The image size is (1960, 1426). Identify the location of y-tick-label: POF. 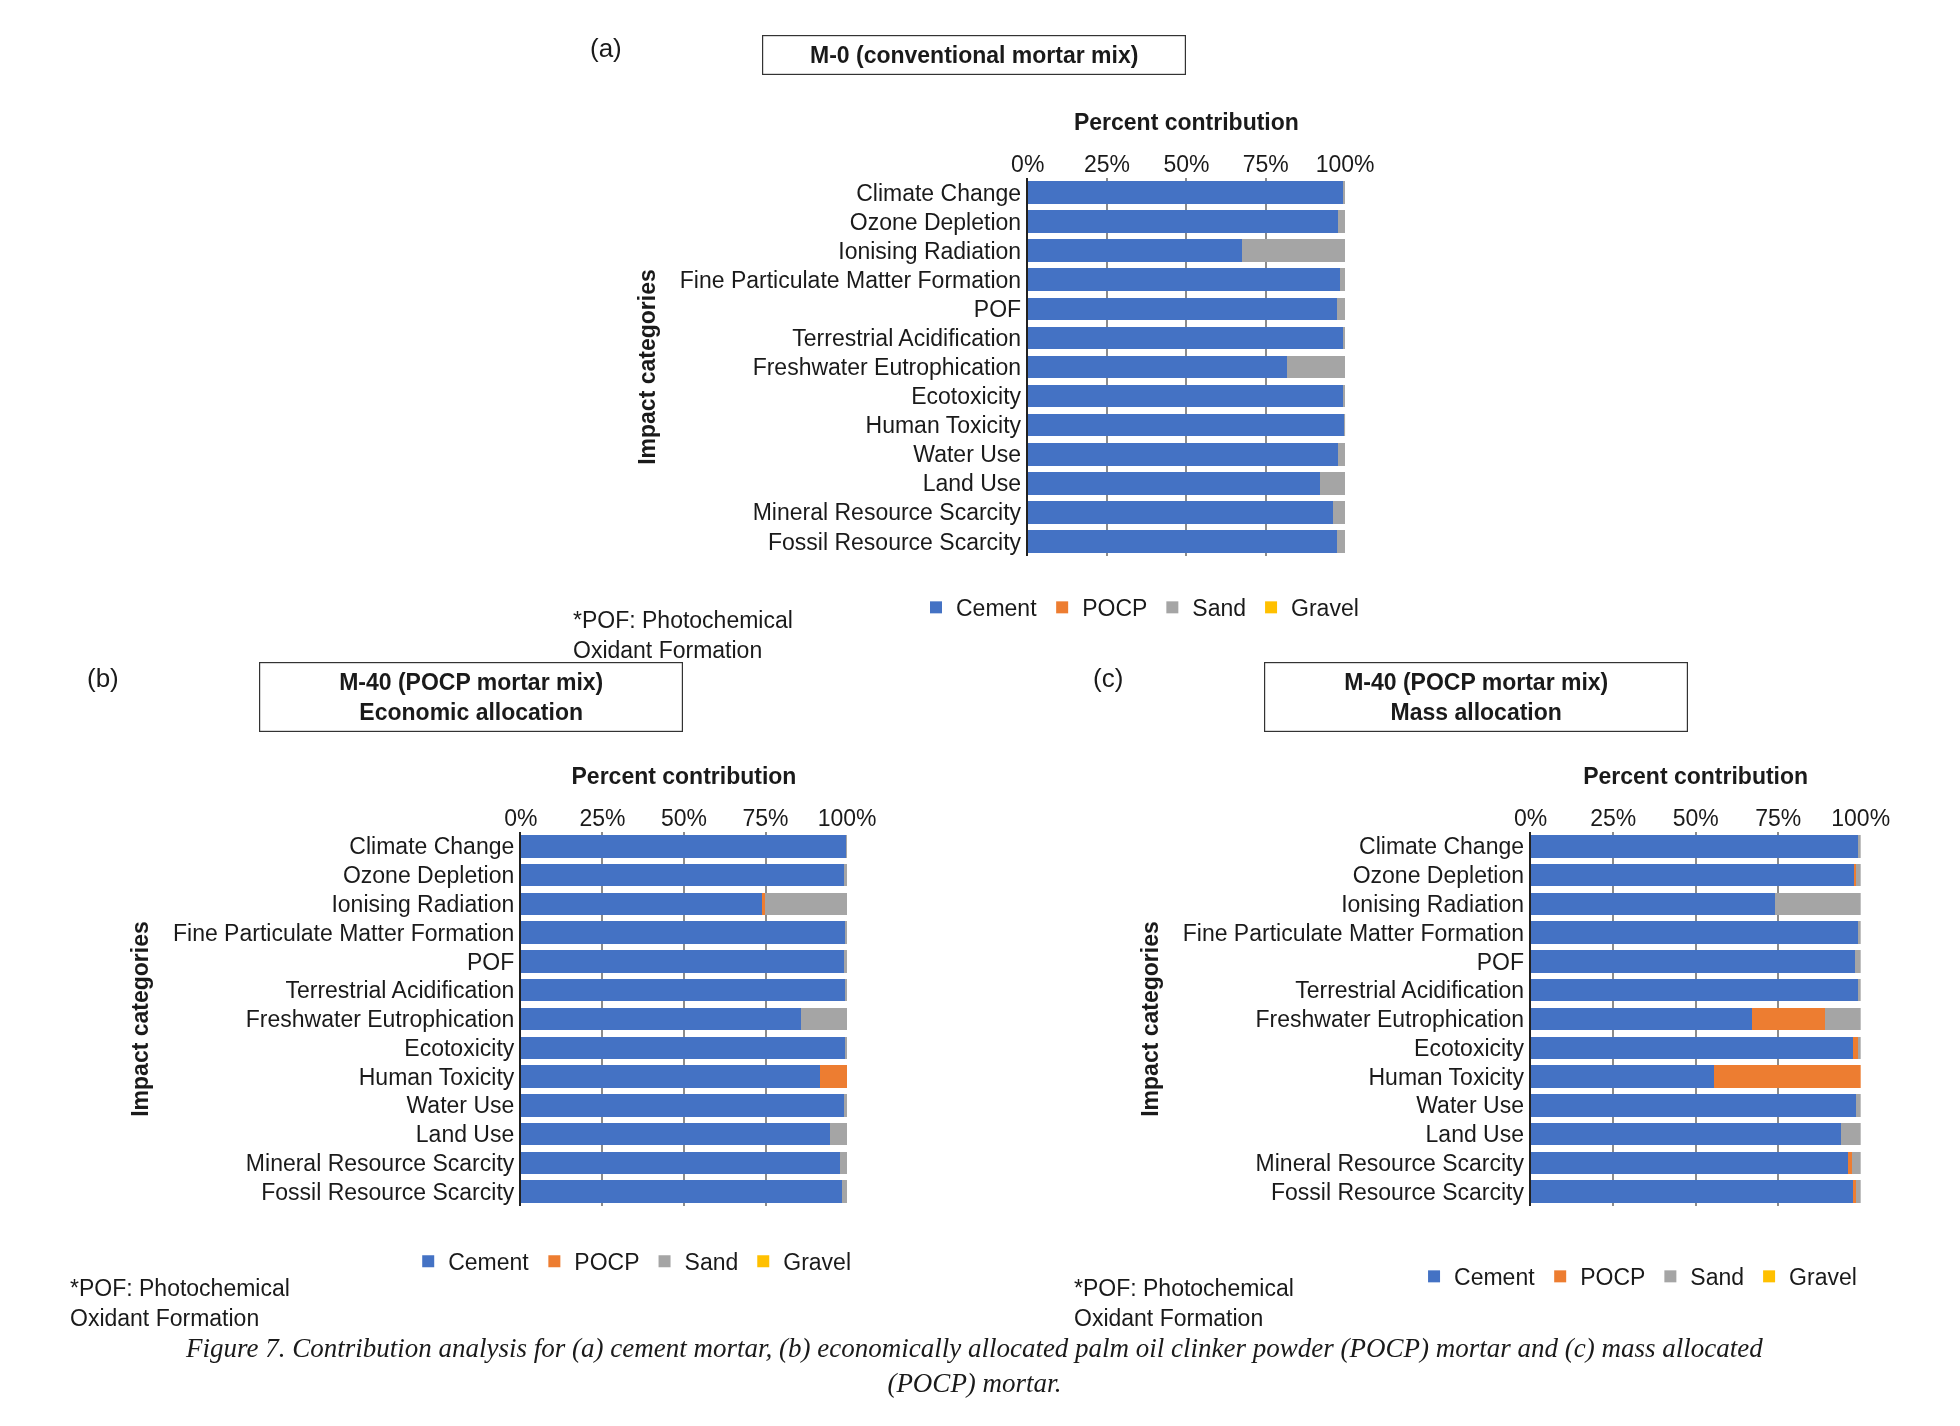
(491, 961).